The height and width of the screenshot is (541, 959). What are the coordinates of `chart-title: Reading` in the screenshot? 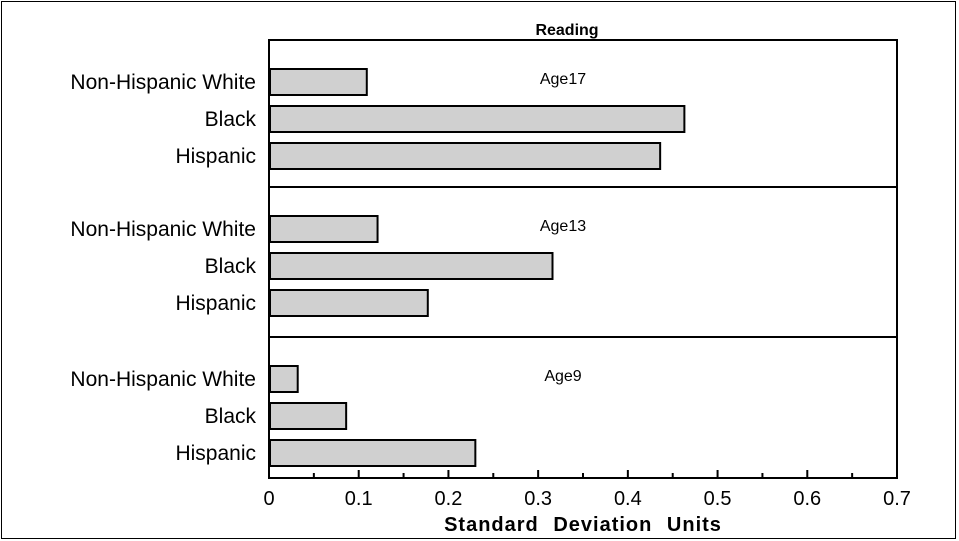 It's located at (566, 30).